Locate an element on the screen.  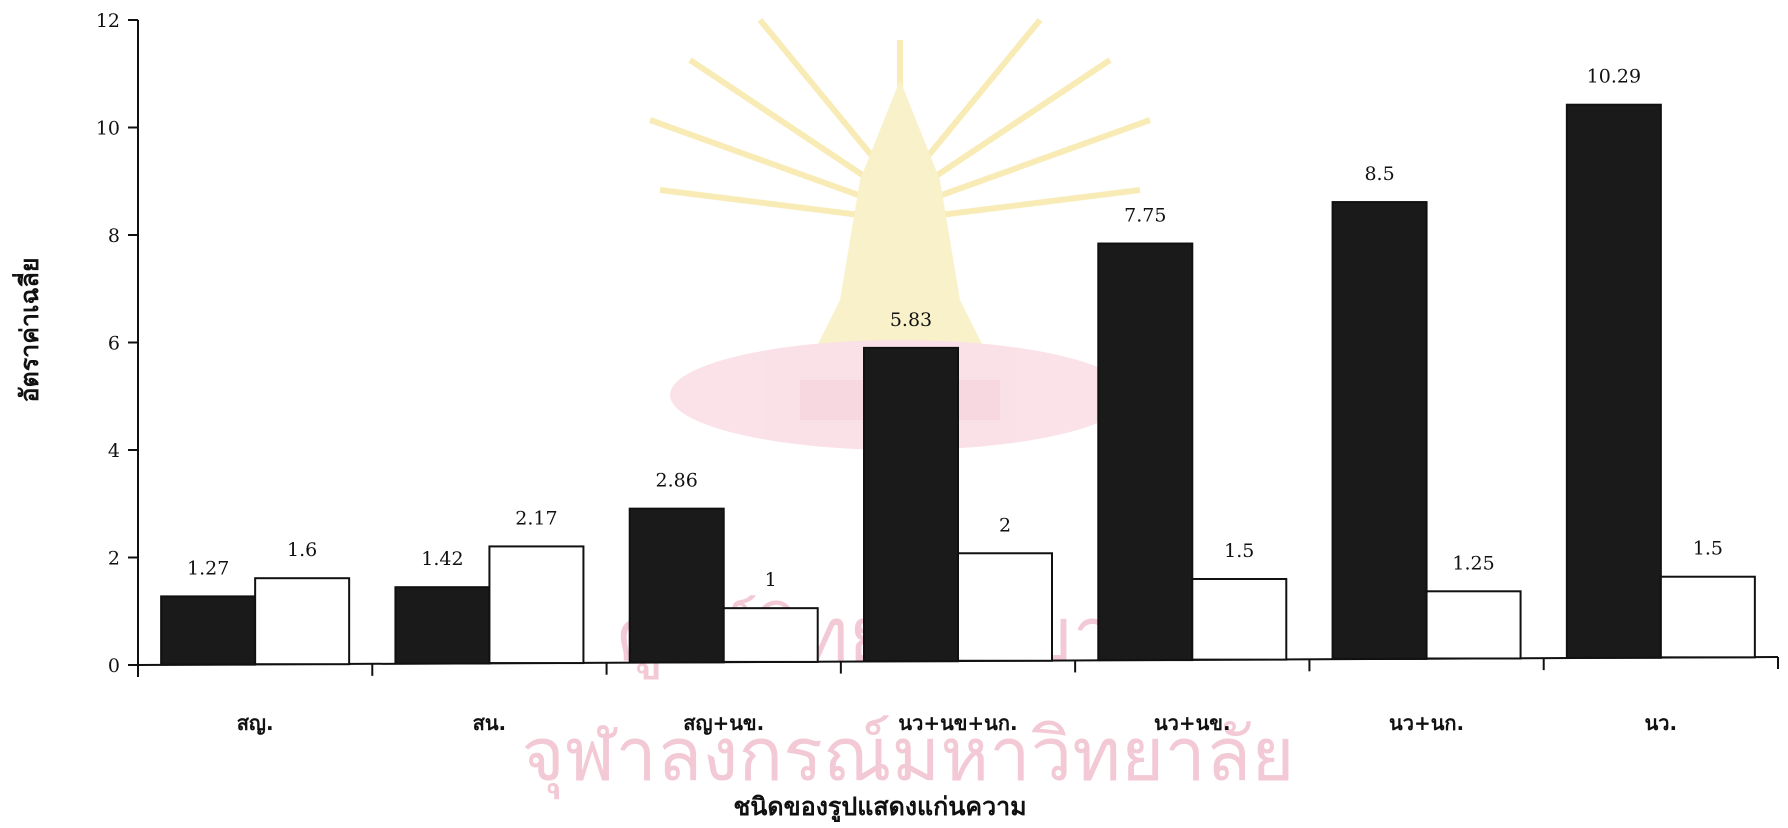
data-label: 1 is located at coordinates (771, 580).